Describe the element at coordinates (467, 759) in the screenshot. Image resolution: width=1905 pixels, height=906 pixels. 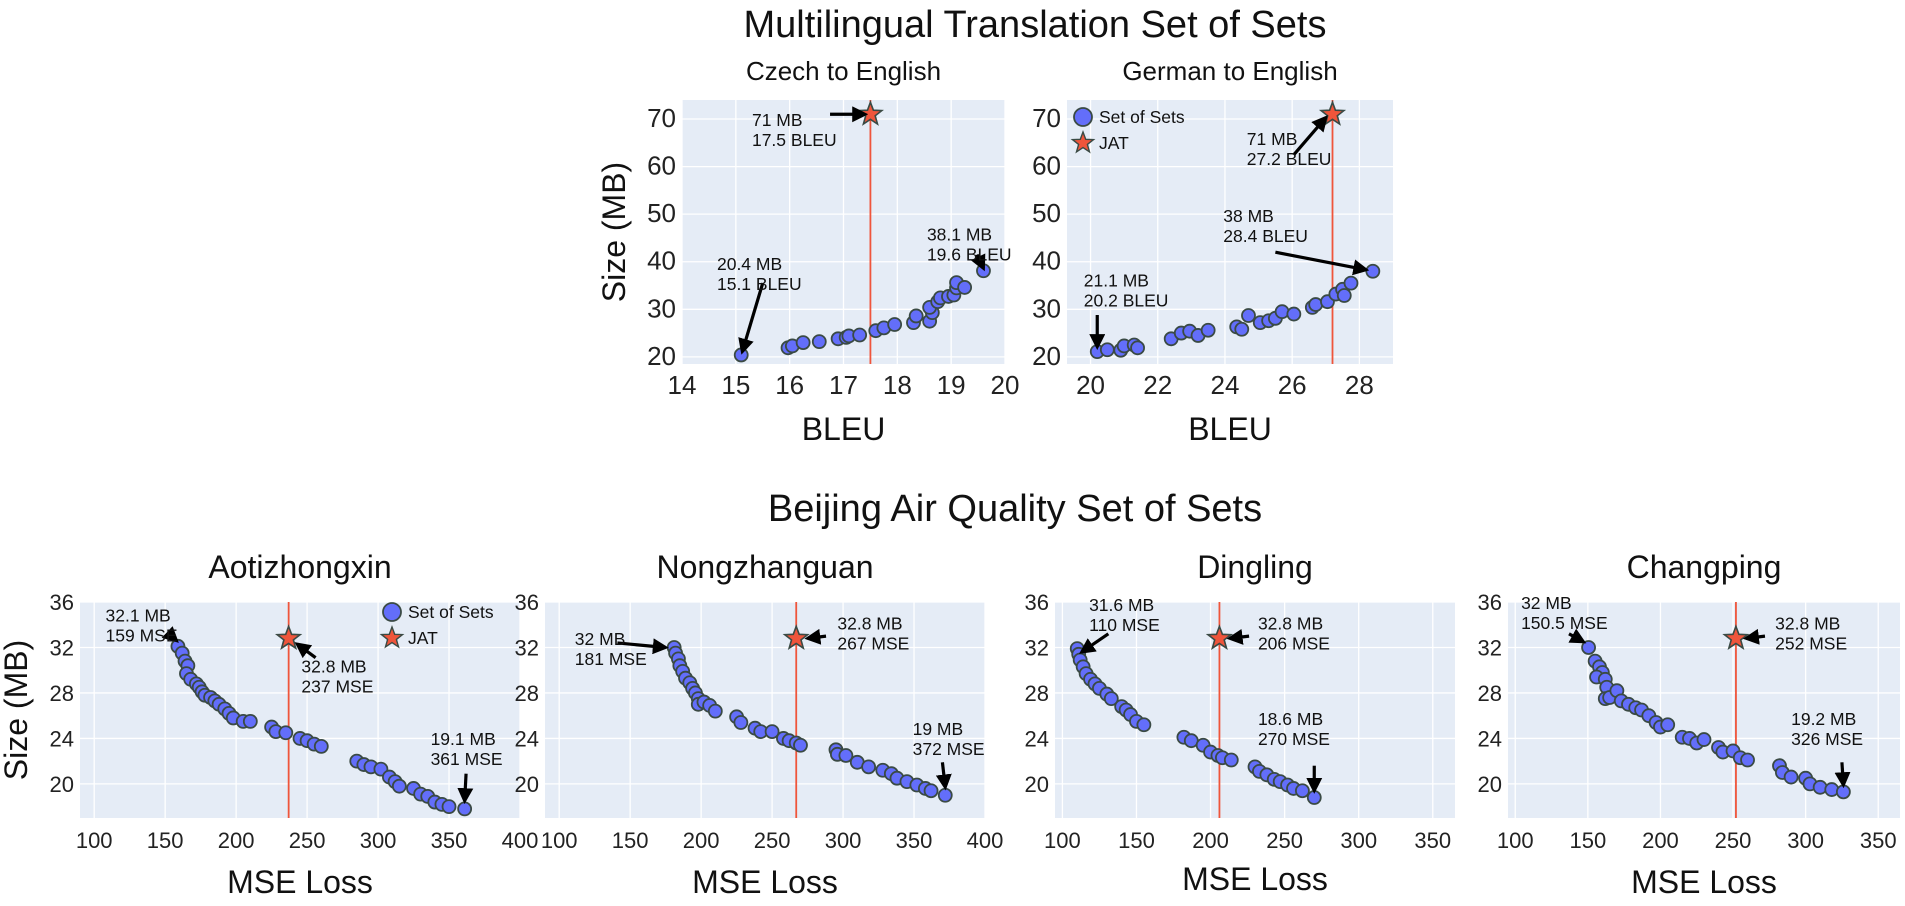
I see `annotation-line: 361 MSE` at that location.